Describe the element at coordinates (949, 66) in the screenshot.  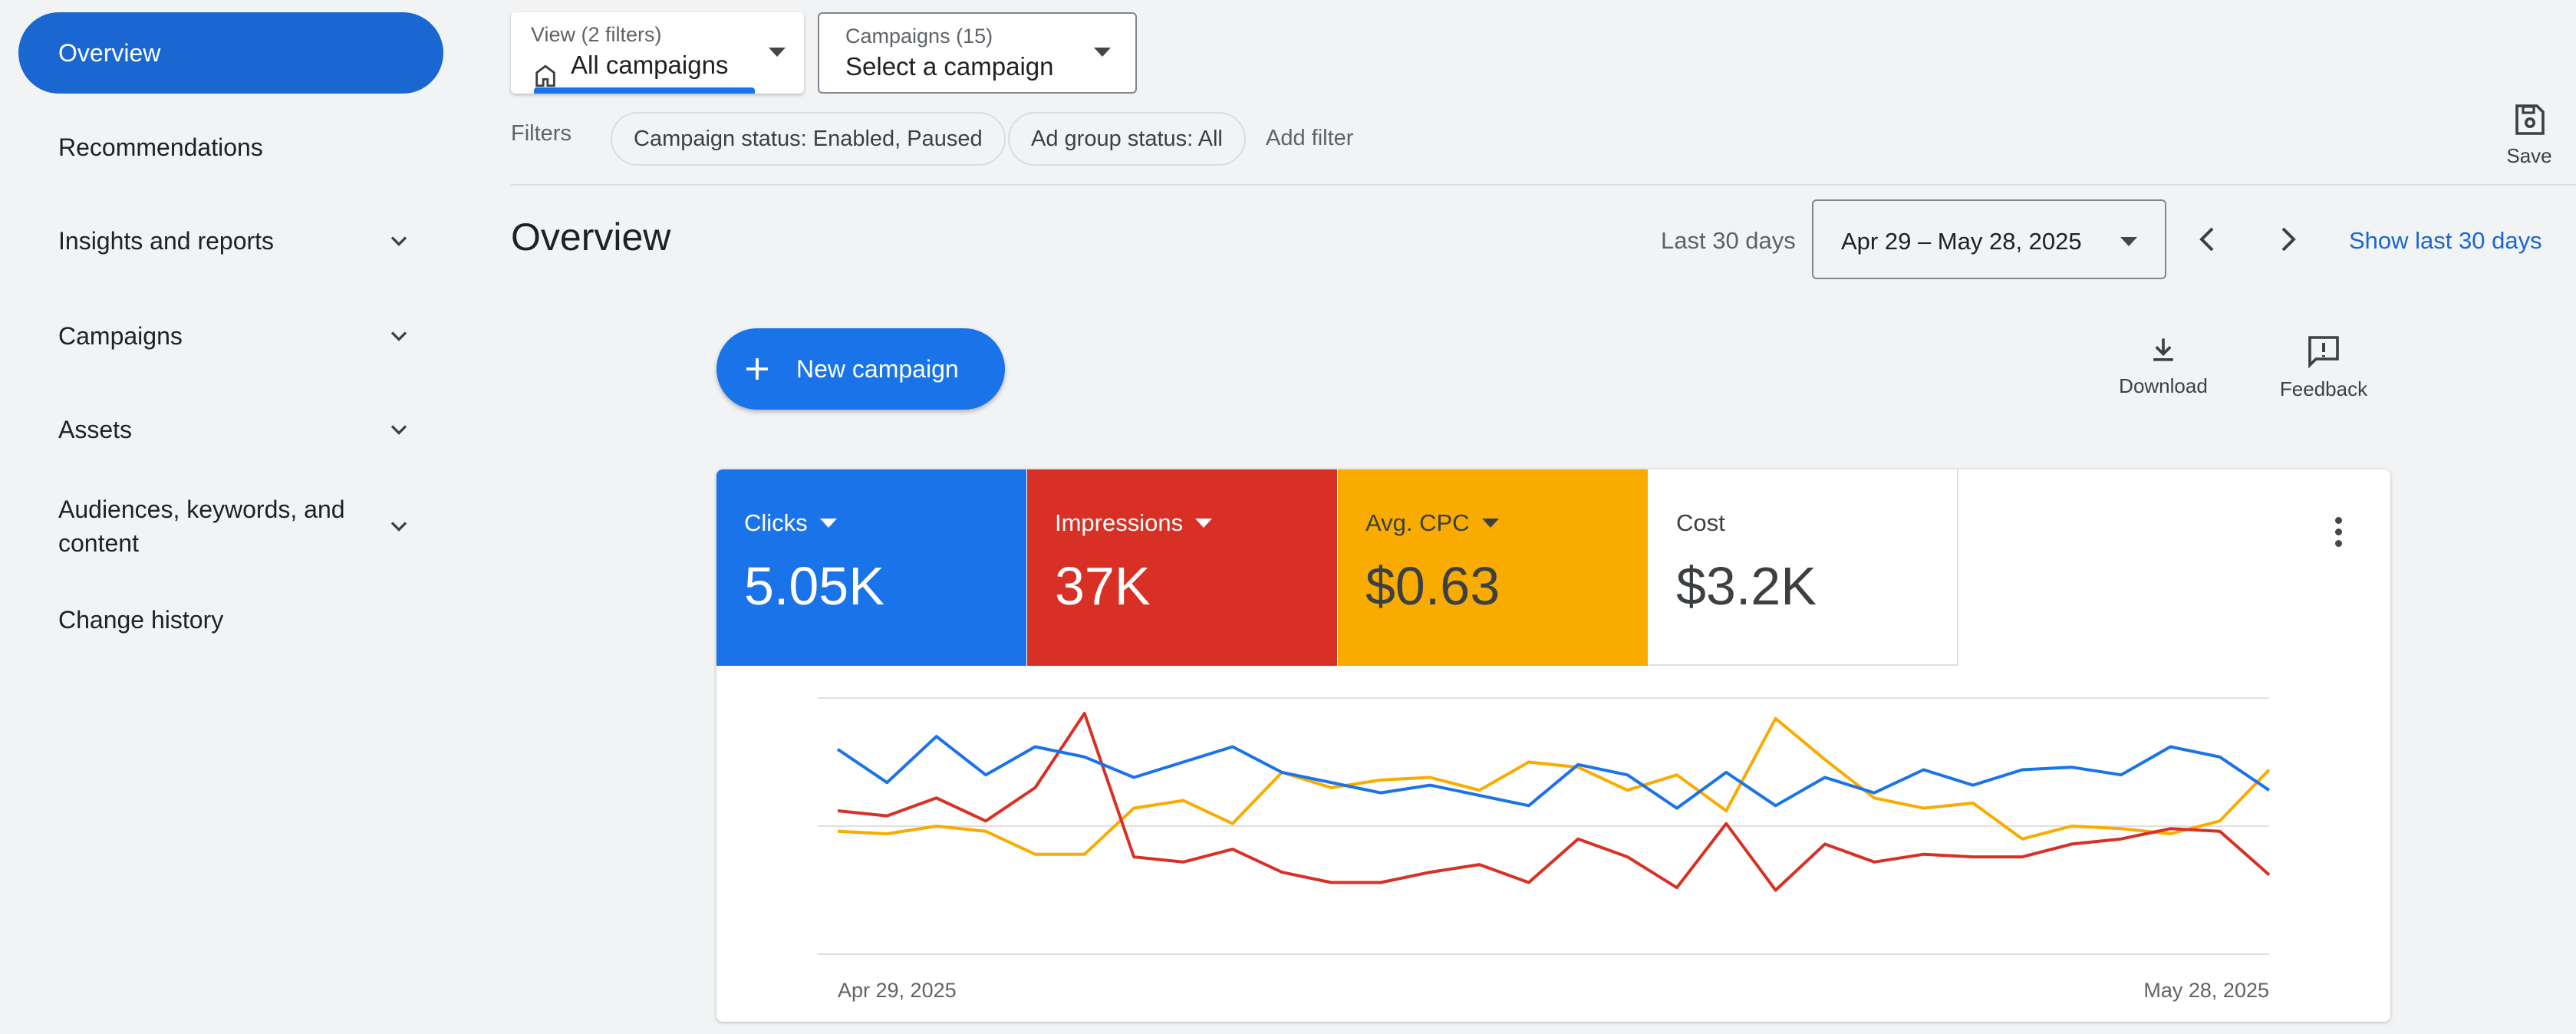
I see `campaigns-value: Select a campaign` at that location.